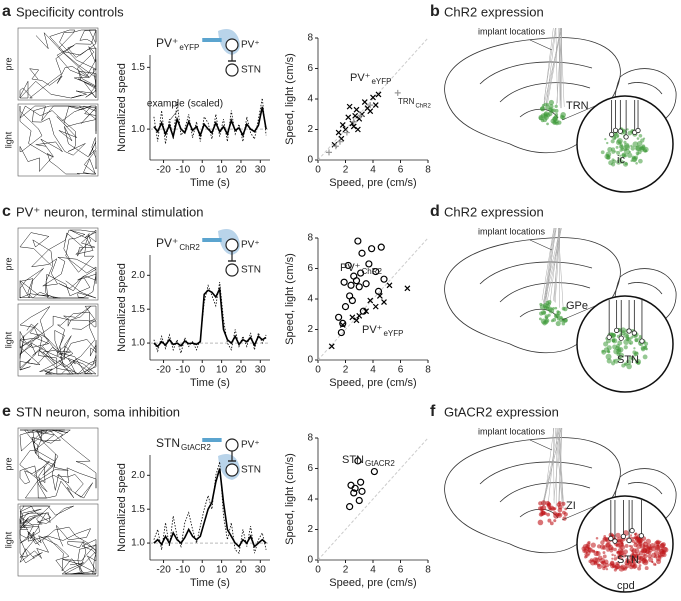 Image resolution: width=681 pixels, height=601 pixels. What do you see at coordinates (189, 247) in the screenshot?
I see `subscript: ChR2` at bounding box center [189, 247].